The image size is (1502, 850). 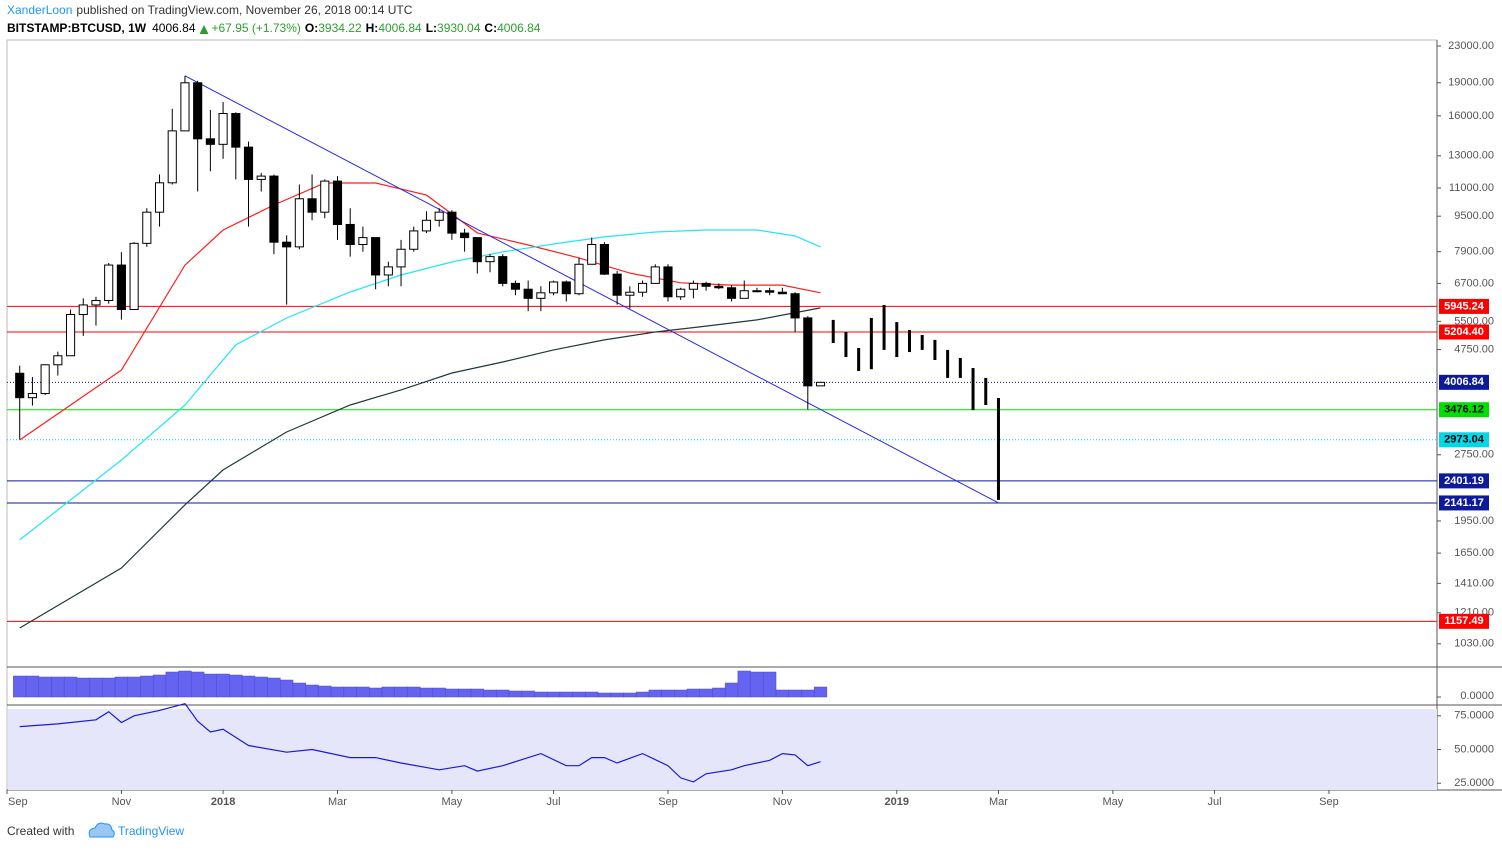 What do you see at coordinates (998, 802) in the screenshot?
I see `x-tick-label: Mar` at bounding box center [998, 802].